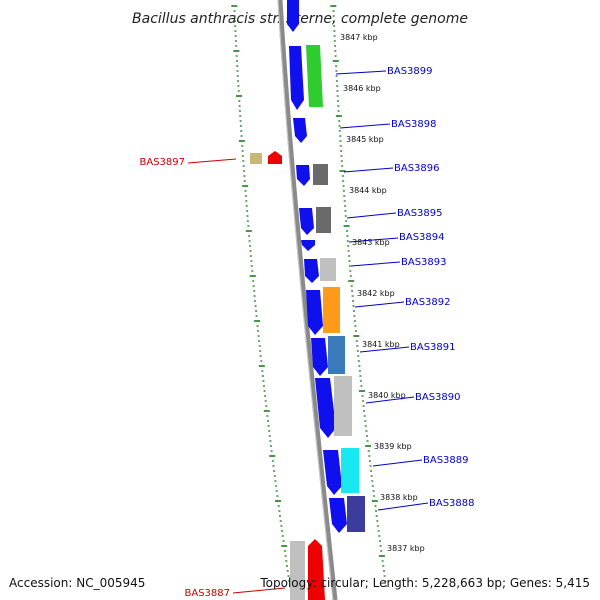  I want to click on gene-label-3894: BAS3894, so click(422, 237).